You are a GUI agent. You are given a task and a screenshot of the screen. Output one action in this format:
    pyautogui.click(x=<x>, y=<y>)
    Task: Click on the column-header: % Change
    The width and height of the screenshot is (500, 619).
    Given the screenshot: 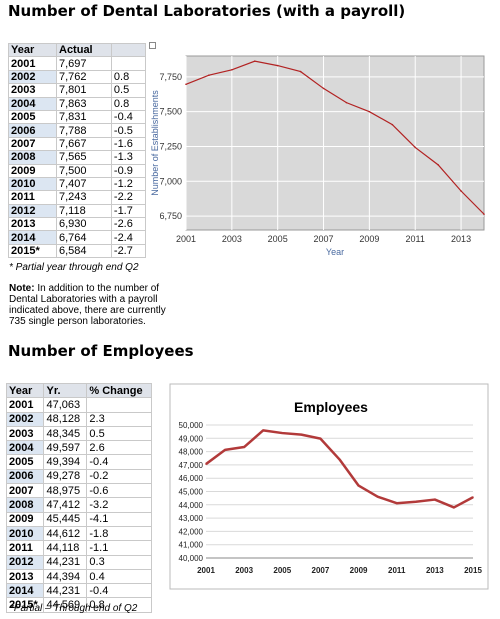 What is the action you would take?
    pyautogui.click(x=119, y=390)
    